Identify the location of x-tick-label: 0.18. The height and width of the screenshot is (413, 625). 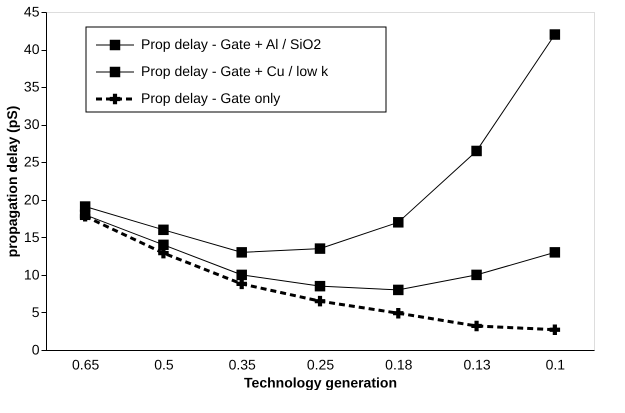
(399, 364).